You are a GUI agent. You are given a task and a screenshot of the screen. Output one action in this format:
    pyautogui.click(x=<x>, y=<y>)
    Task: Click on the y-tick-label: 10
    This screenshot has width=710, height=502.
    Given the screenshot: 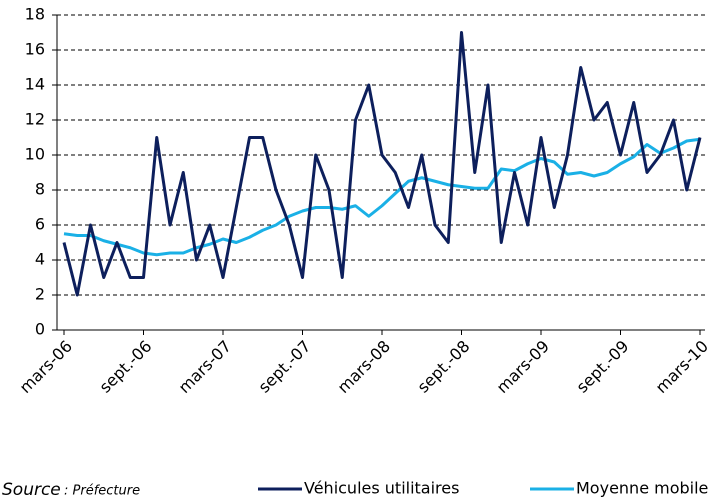 What is the action you would take?
    pyautogui.click(x=35, y=154)
    